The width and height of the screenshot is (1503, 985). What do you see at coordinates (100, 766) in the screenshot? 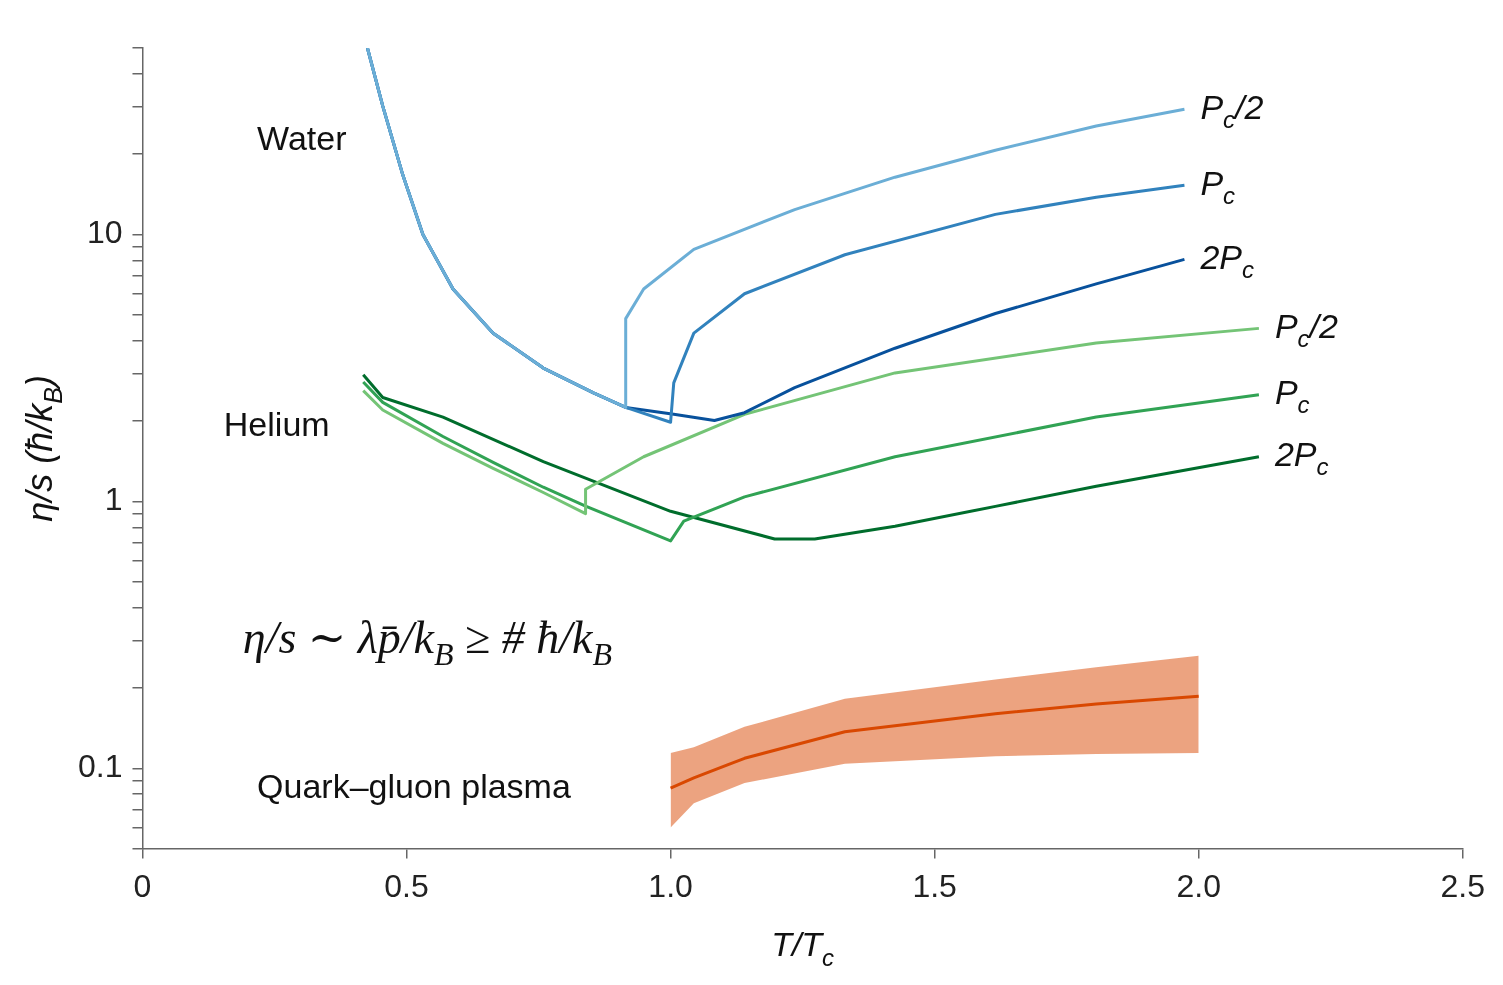
I see `y-tick-label: 0.1` at bounding box center [100, 766].